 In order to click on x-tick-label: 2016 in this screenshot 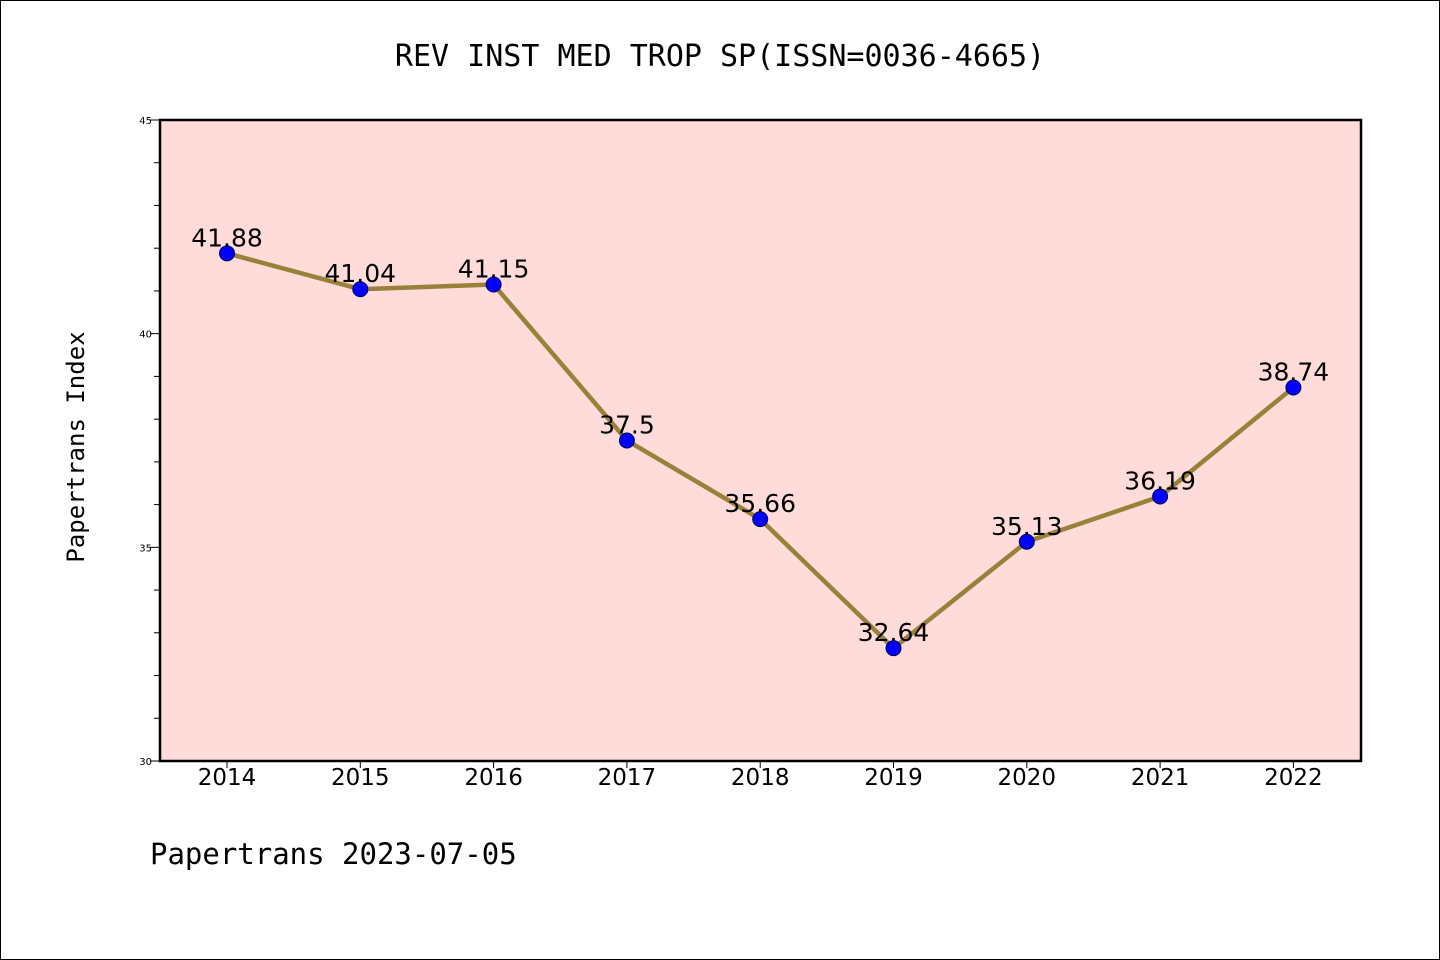, I will do `click(493, 778)`.